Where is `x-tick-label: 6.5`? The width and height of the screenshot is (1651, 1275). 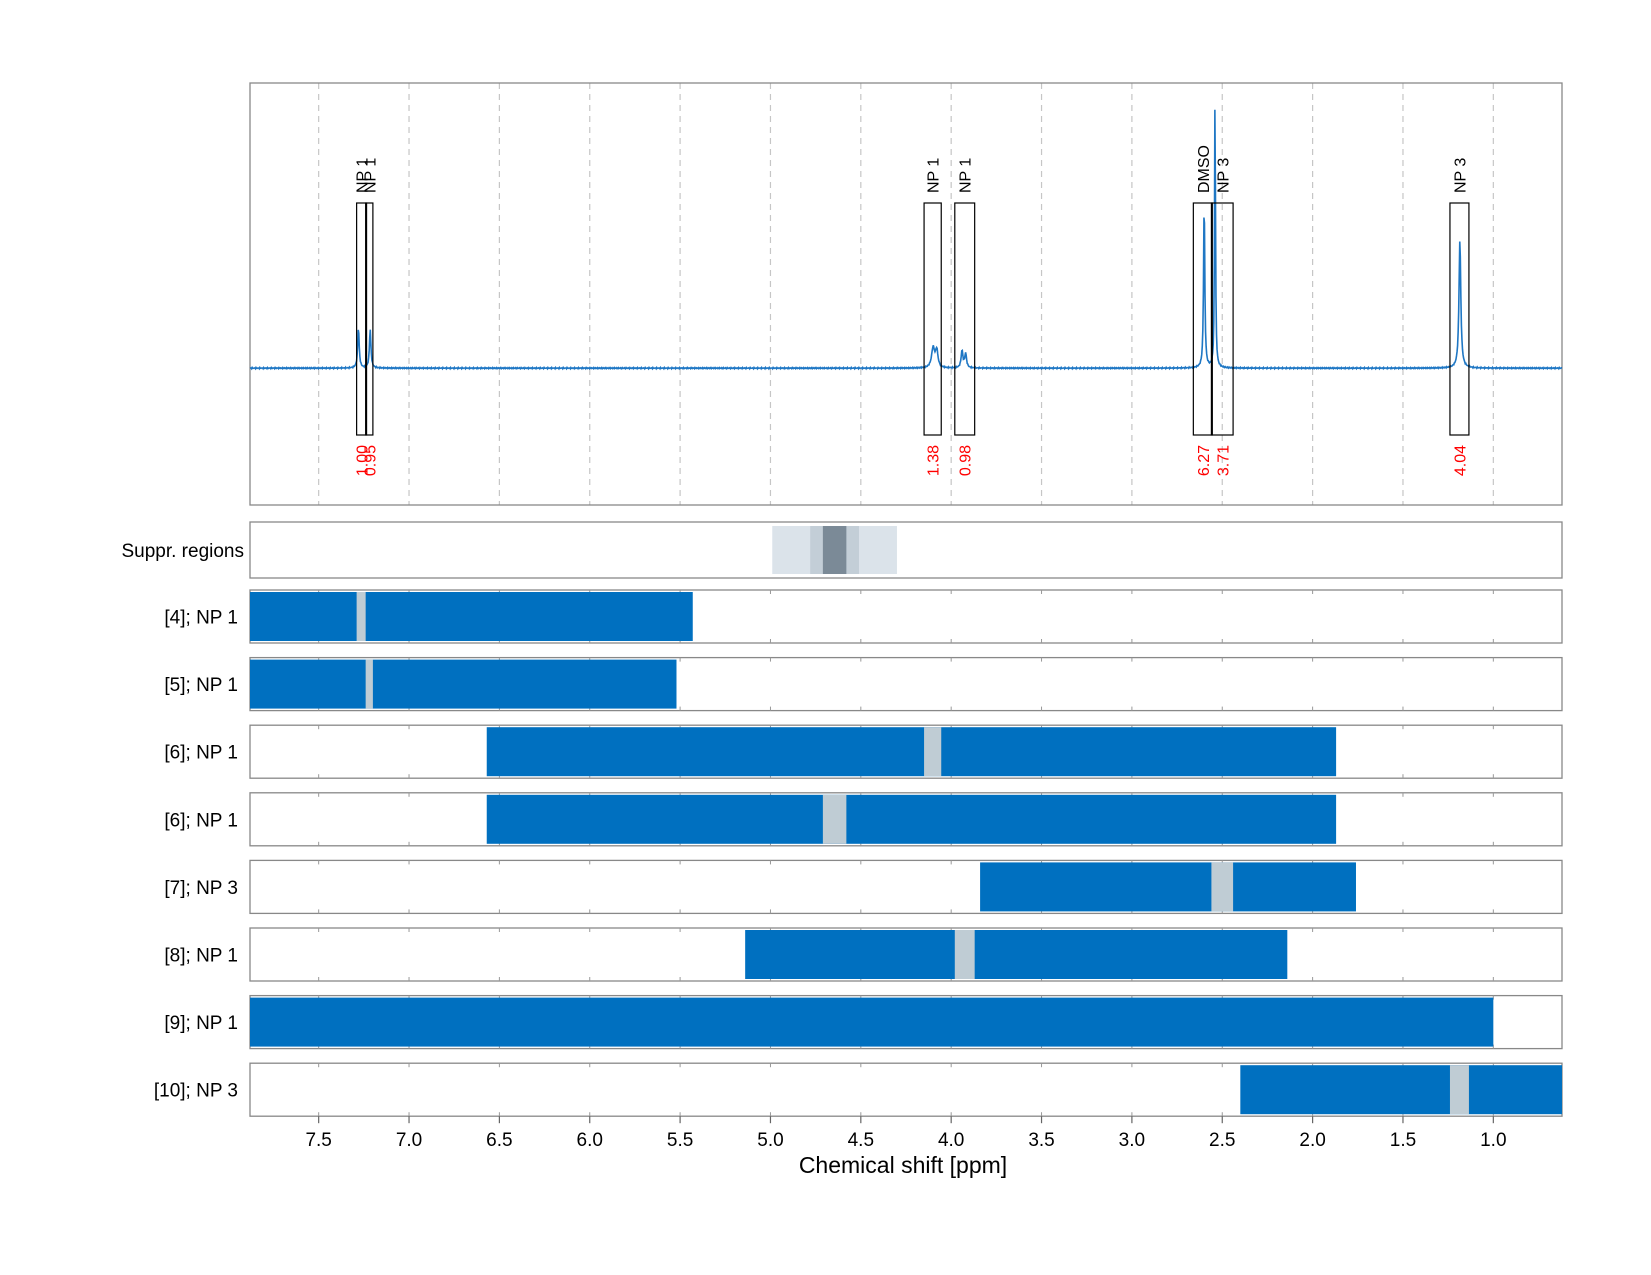 x-tick-label: 6.5 is located at coordinates (499, 1140).